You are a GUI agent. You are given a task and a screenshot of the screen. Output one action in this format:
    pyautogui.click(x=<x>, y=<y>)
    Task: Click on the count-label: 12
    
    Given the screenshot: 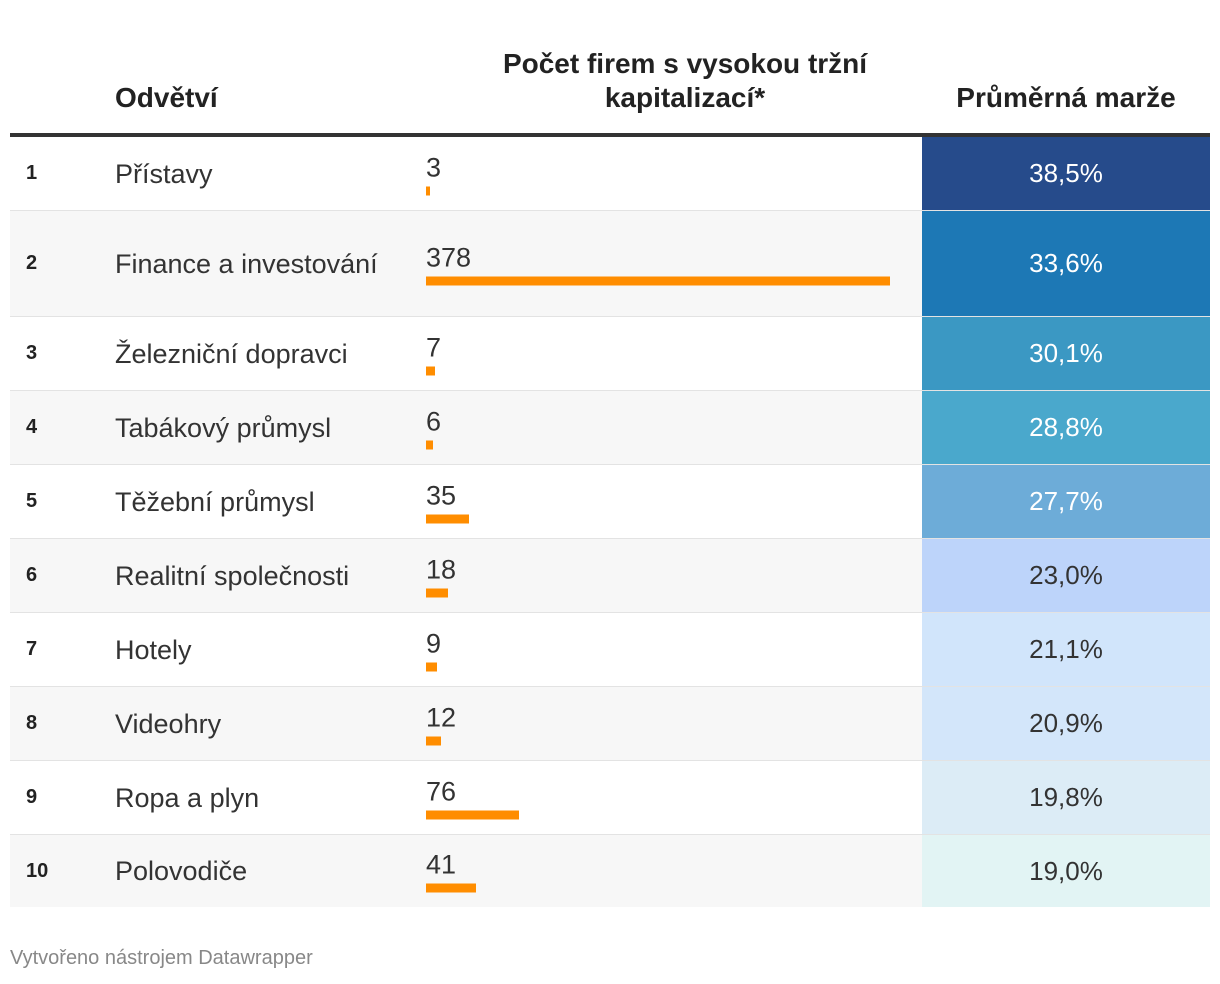 What is the action you would take?
    pyautogui.click(x=441, y=717)
    